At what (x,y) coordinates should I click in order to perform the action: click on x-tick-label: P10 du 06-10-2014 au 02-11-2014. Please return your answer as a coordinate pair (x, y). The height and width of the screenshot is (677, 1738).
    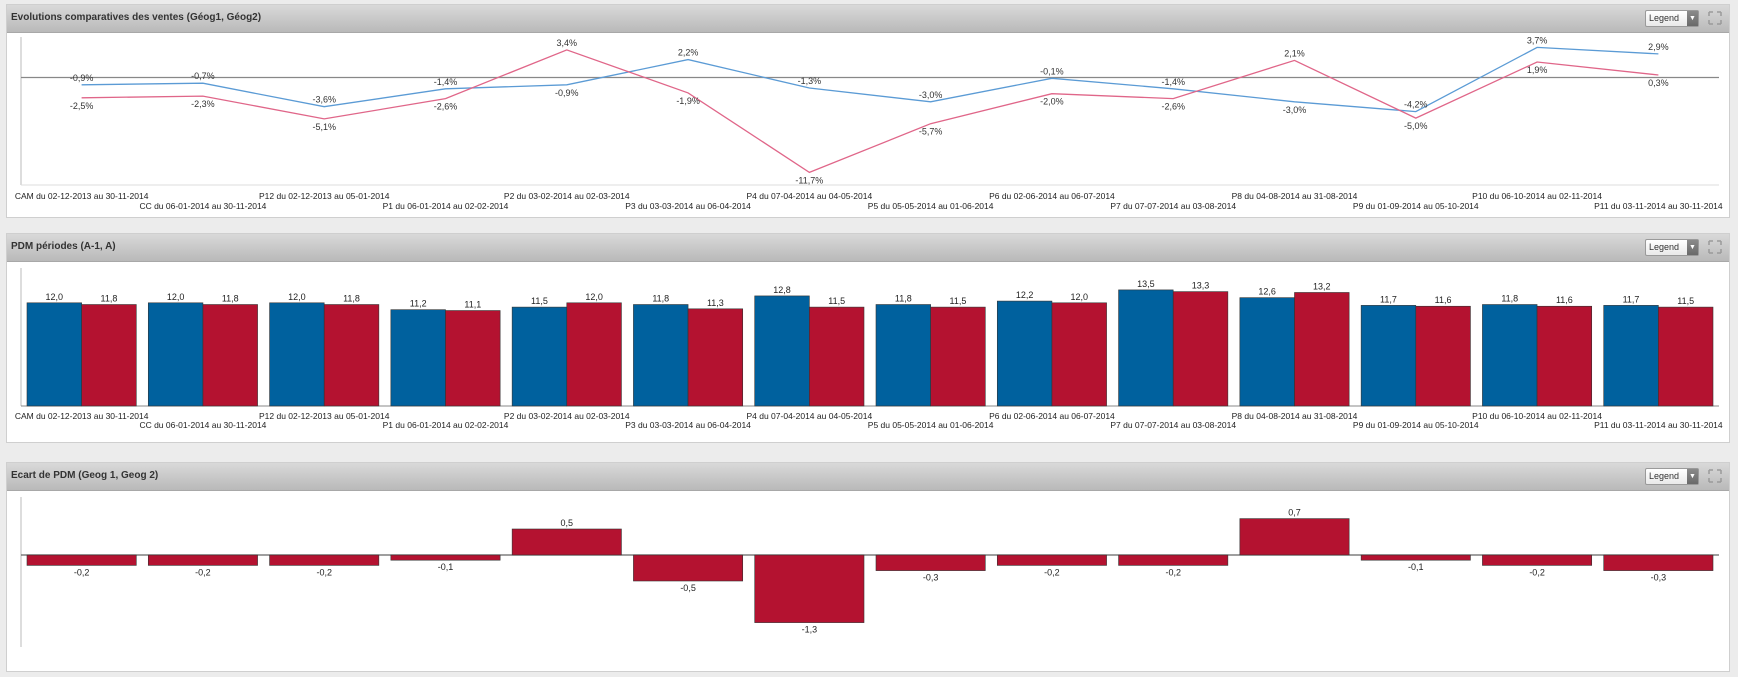
    Looking at the image, I should click on (1537, 416).